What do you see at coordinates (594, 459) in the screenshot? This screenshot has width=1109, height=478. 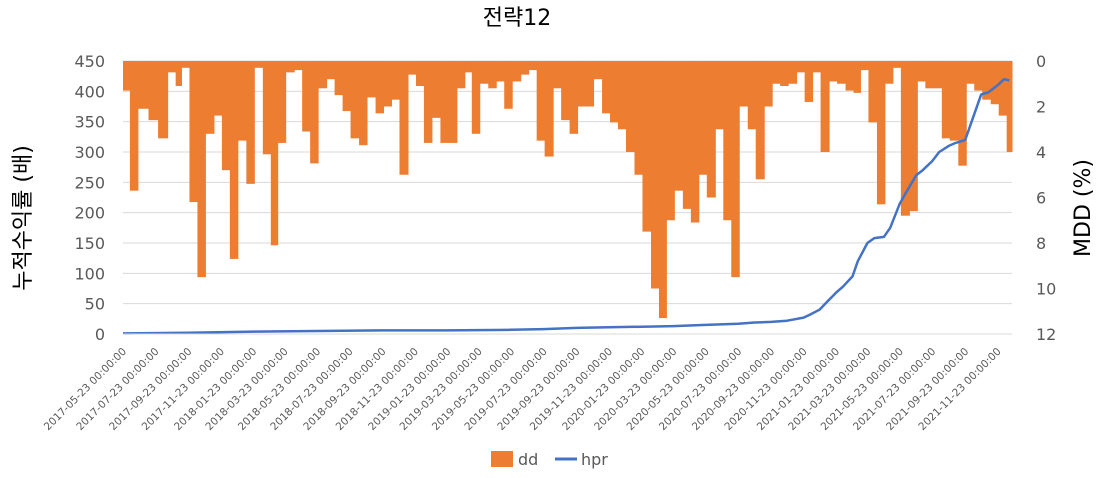 I see `legend-label-hpr: hpr` at bounding box center [594, 459].